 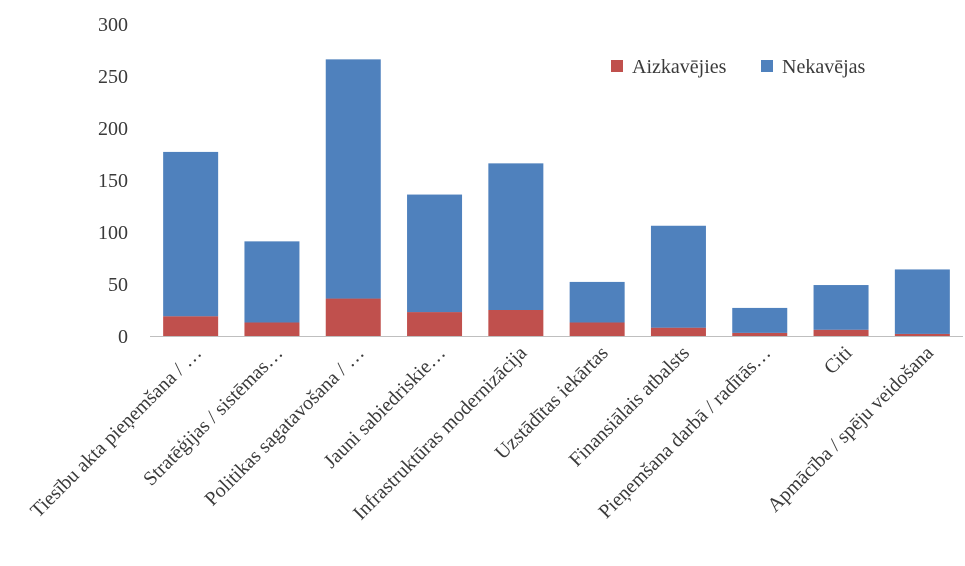 I want to click on x-tick-label: Infrastruktūras modernizācija, so click(x=440, y=433).